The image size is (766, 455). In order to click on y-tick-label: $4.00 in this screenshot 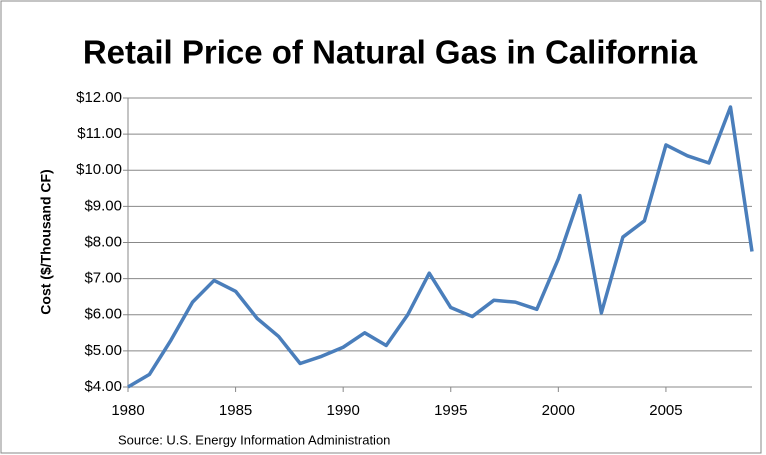, I will do `click(103, 386)`.